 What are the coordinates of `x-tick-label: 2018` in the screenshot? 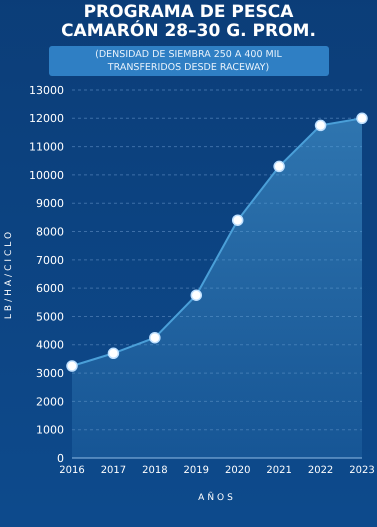 It's located at (155, 470).